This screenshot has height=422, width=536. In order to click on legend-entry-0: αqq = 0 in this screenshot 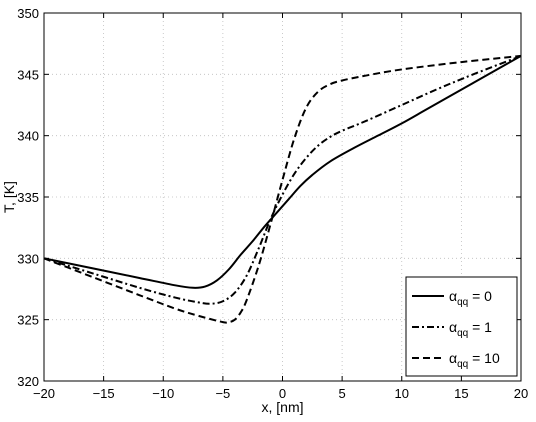, I will do `click(470, 298)`.